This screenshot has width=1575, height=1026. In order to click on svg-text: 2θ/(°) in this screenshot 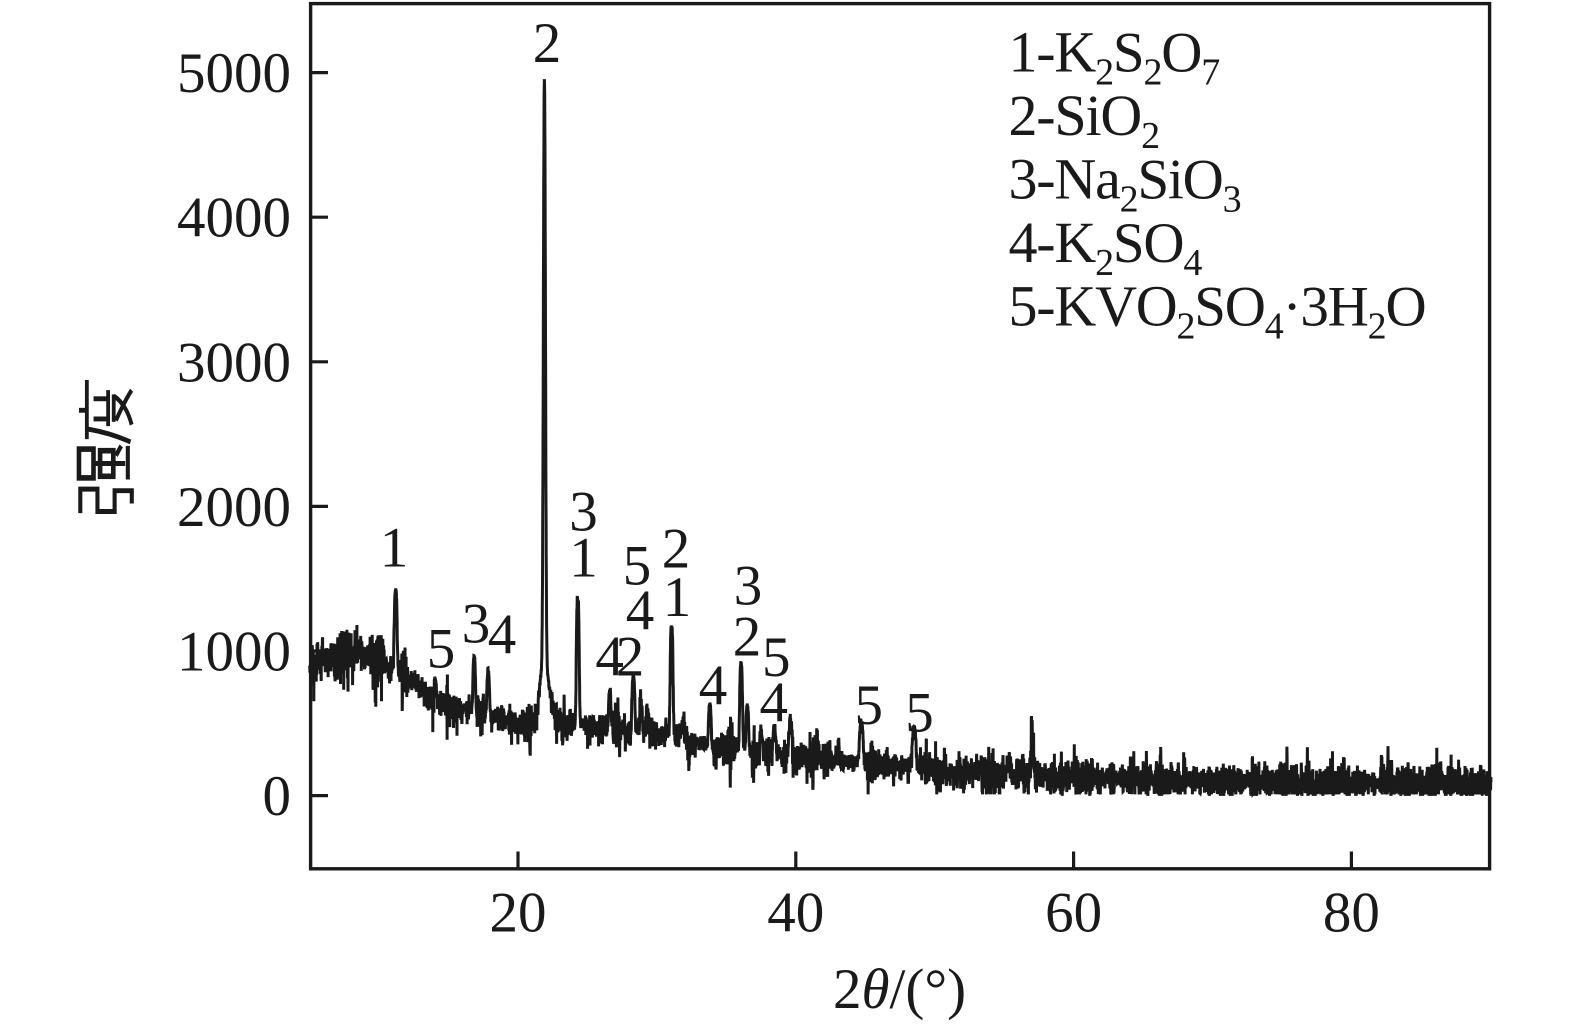, I will do `click(899, 989)`.